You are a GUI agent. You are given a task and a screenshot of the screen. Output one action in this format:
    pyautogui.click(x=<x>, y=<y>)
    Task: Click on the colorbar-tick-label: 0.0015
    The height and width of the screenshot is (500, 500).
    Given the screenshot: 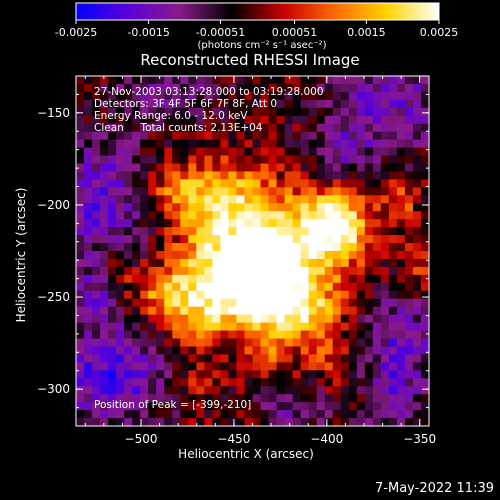 What is the action you would take?
    pyautogui.click(x=366, y=32)
    